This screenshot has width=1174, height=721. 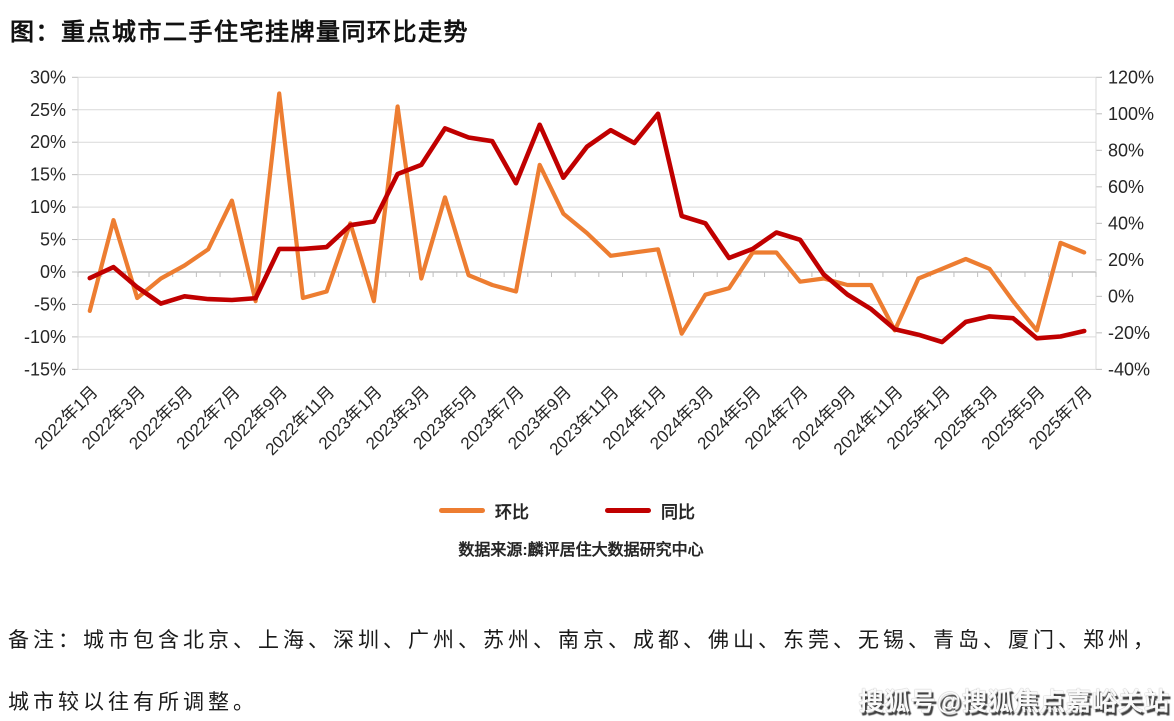 What do you see at coordinates (678, 512) in the screenshot?
I see `legend-label-tongbi: 同比` at bounding box center [678, 512].